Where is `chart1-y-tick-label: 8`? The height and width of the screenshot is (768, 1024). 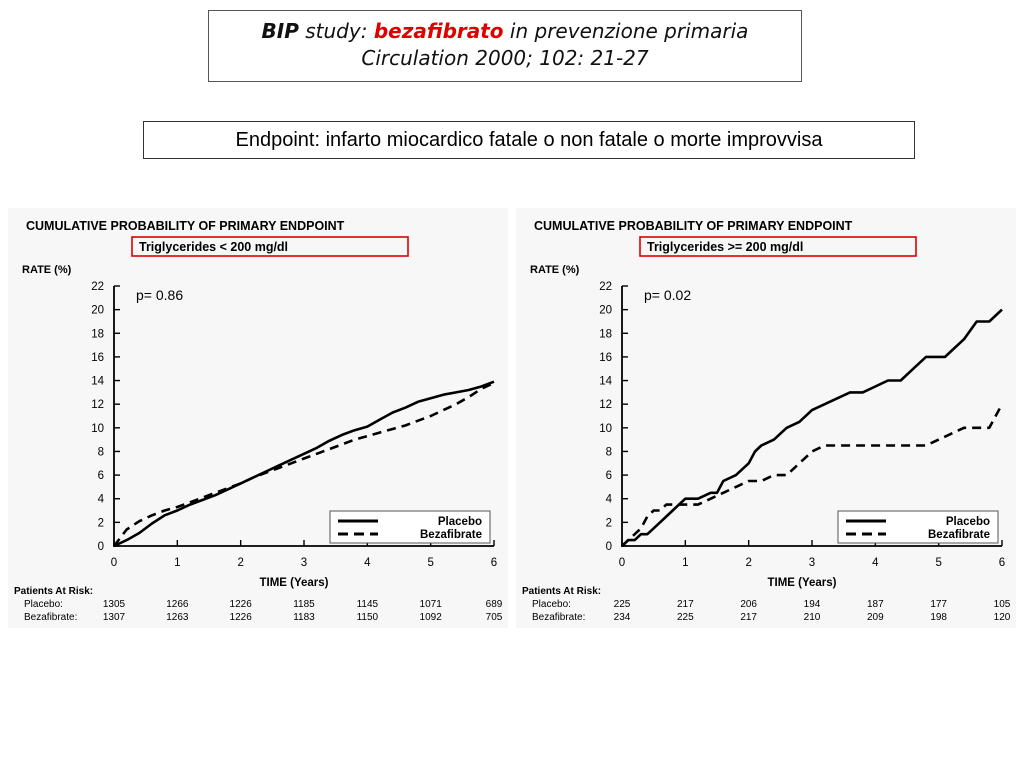 chart1-y-tick-label: 8 is located at coordinates (609, 452).